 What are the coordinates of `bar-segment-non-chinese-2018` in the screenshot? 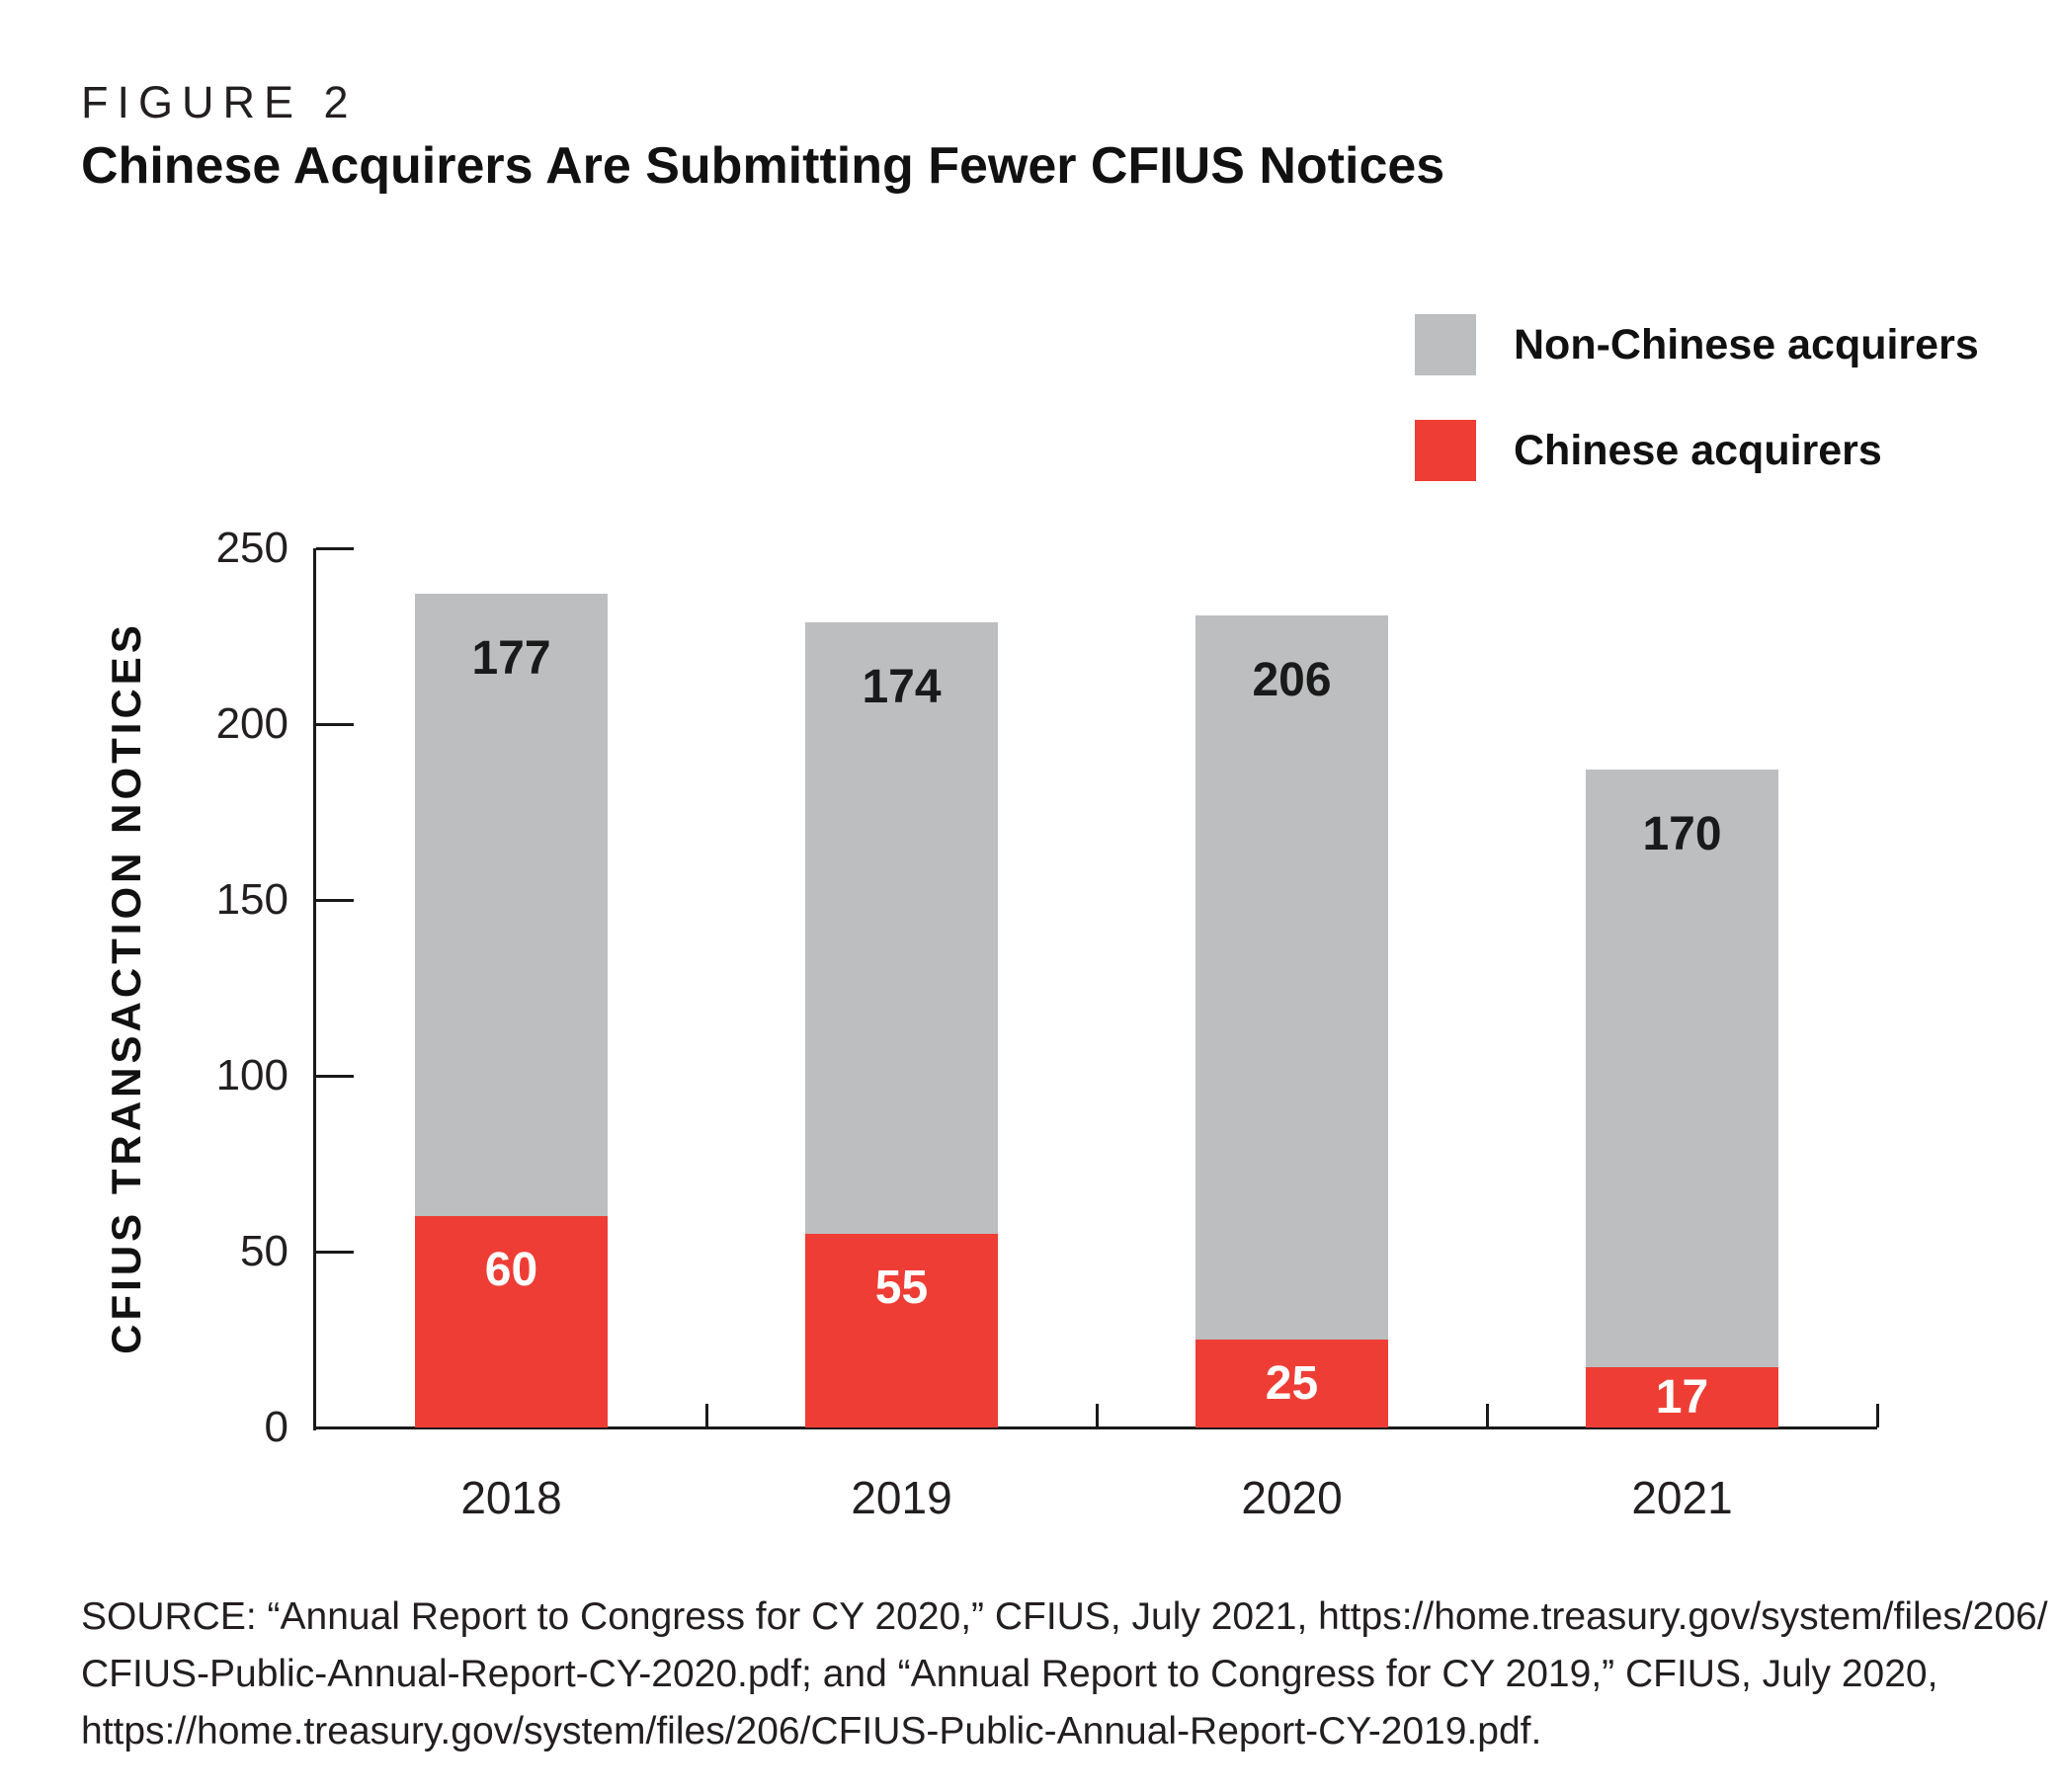 It's located at (511, 905).